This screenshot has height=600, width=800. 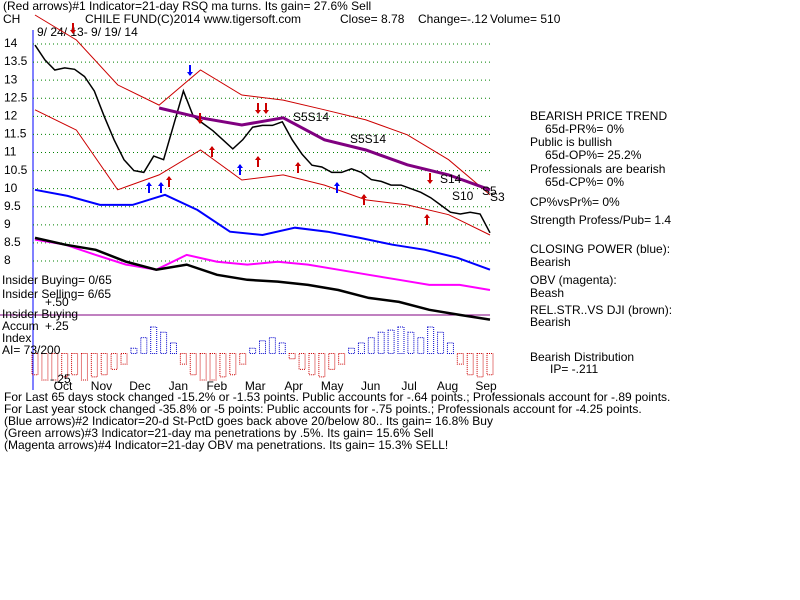 What do you see at coordinates (216, 386) in the screenshot?
I see `x-tick-label: Feb` at bounding box center [216, 386].